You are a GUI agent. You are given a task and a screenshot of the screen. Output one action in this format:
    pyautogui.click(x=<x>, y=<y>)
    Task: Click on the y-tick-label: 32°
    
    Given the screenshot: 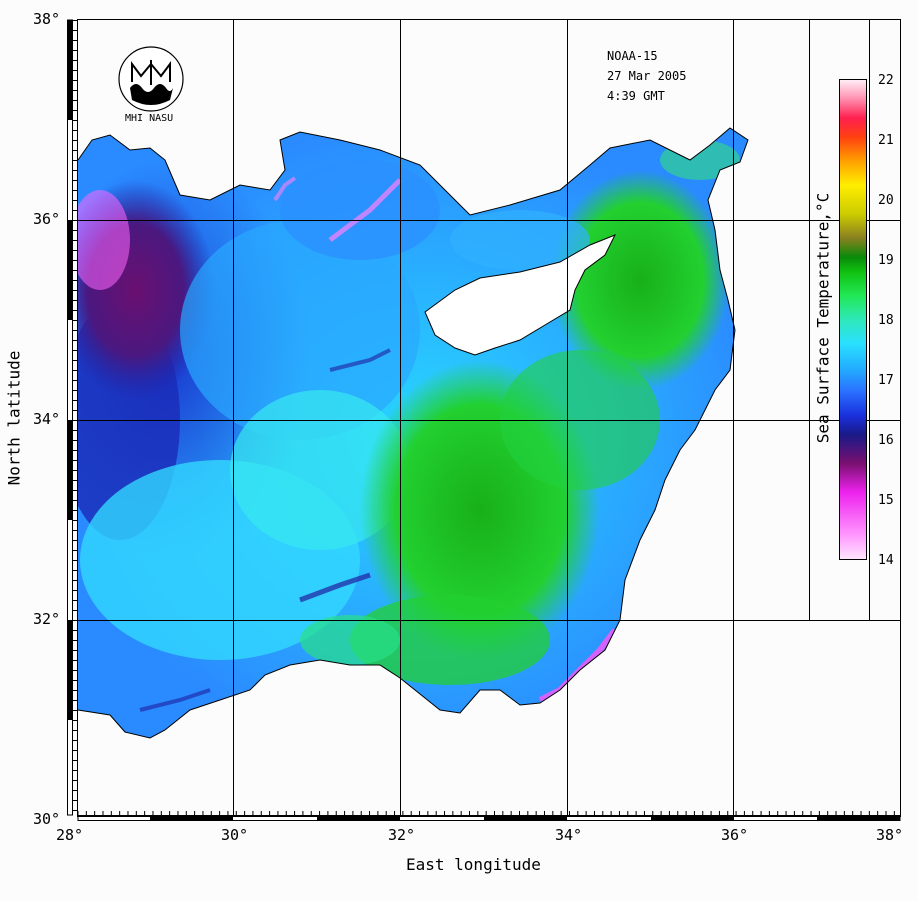 What is the action you would take?
    pyautogui.click(x=47, y=619)
    